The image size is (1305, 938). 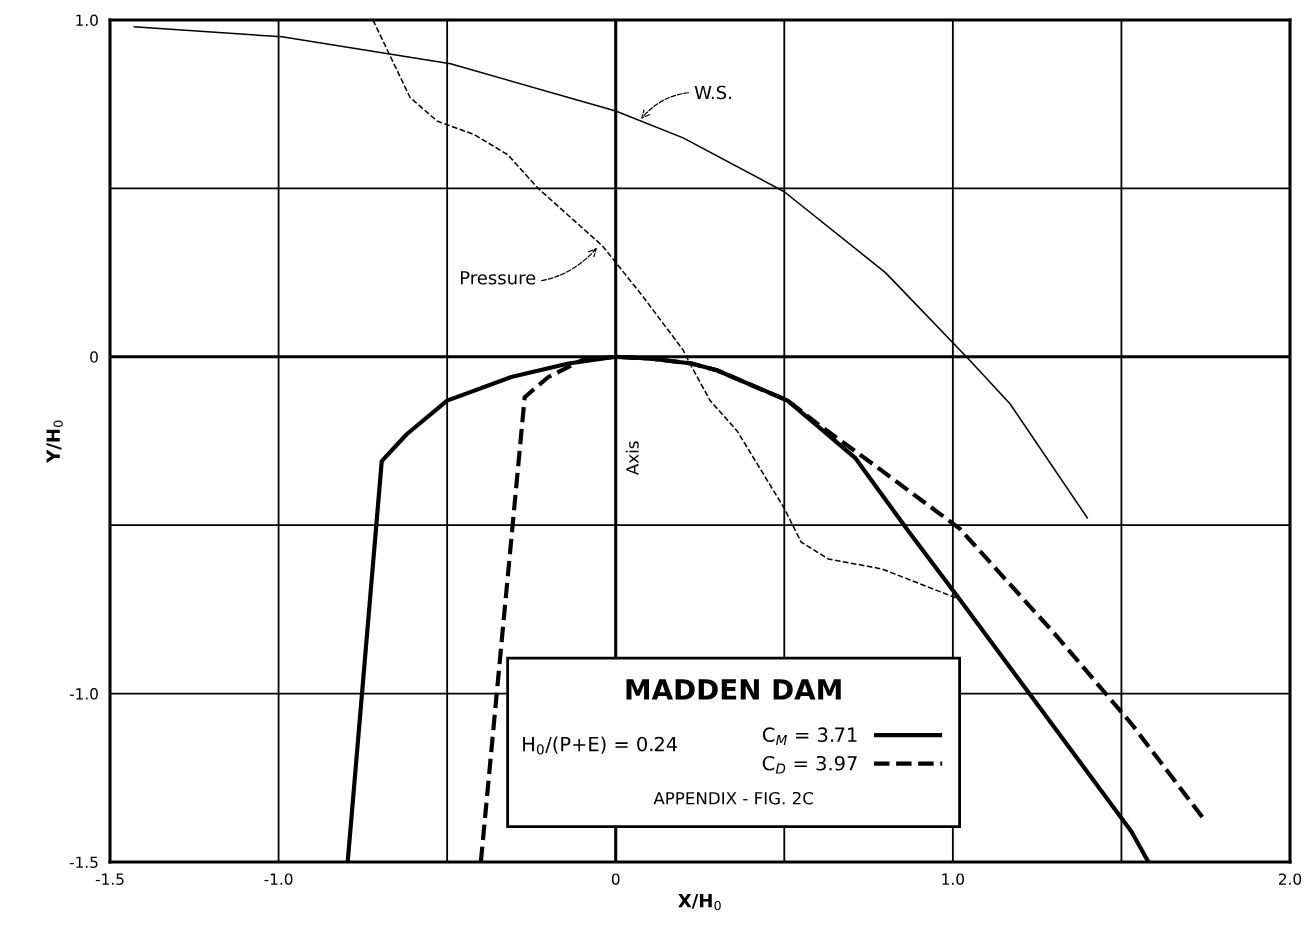 I want to click on annotation: H$_{0}$/(P+E) = 0.24, so click(x=600, y=745).